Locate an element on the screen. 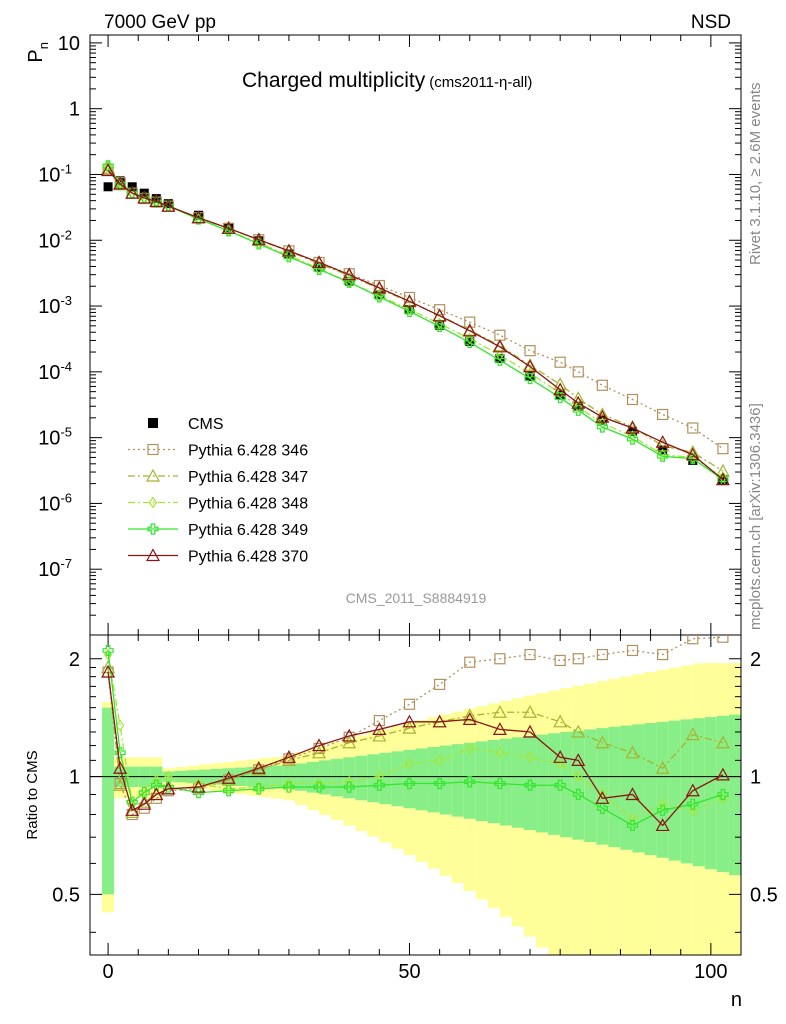 This screenshot has height=1024, width=786. y-tick-label: 10⁻⁶ is located at coordinates (55, 502).